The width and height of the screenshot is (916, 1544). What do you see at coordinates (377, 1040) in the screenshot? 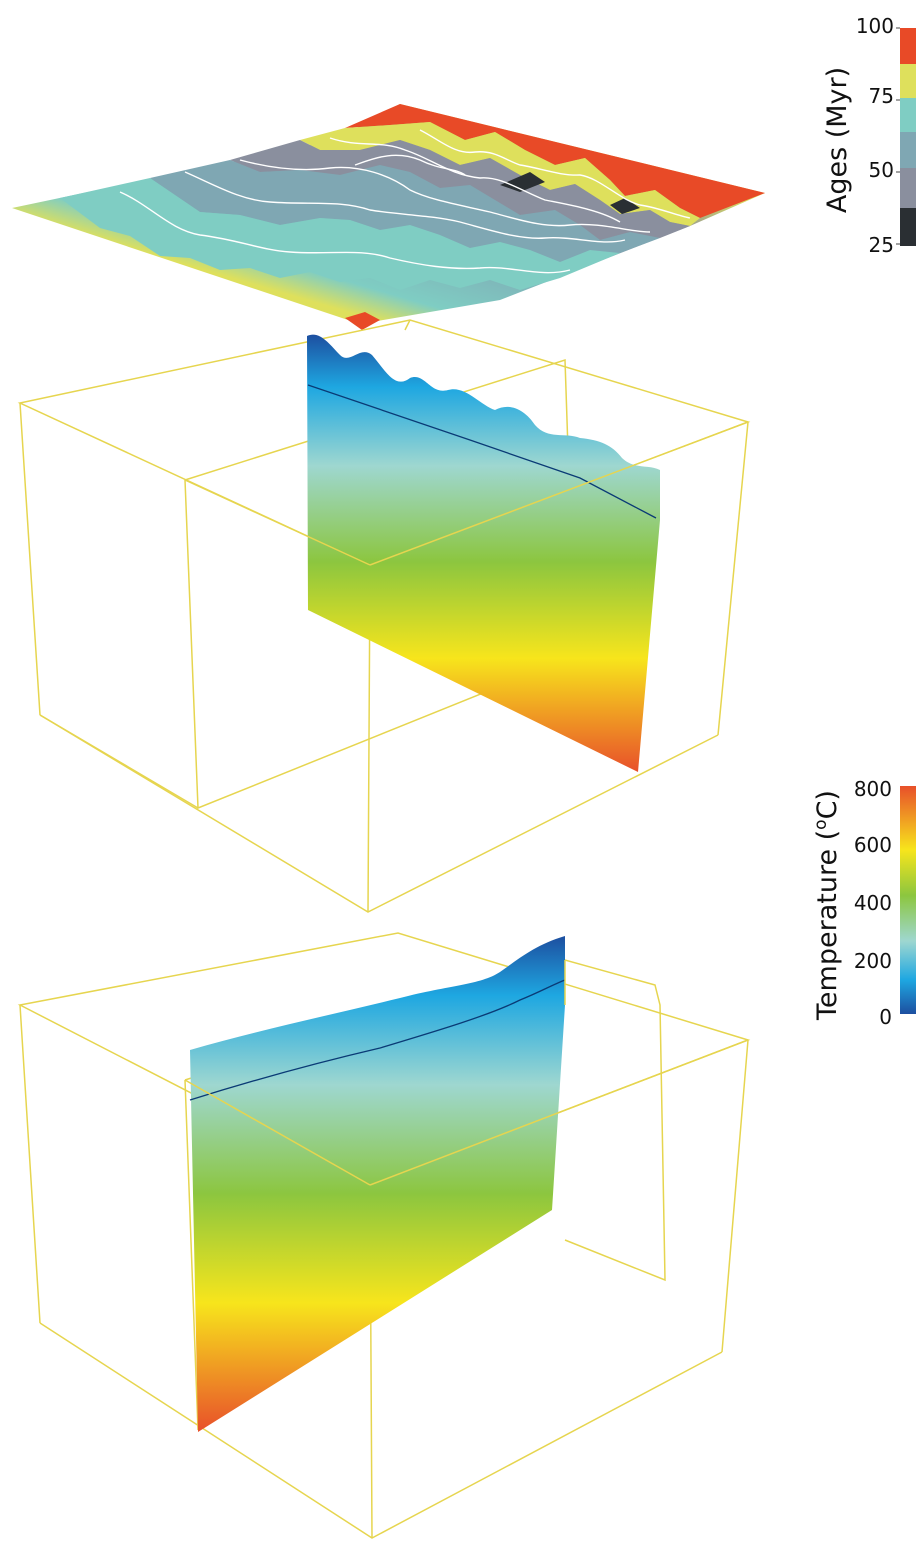
I see `isotherm-bottom` at bounding box center [377, 1040].